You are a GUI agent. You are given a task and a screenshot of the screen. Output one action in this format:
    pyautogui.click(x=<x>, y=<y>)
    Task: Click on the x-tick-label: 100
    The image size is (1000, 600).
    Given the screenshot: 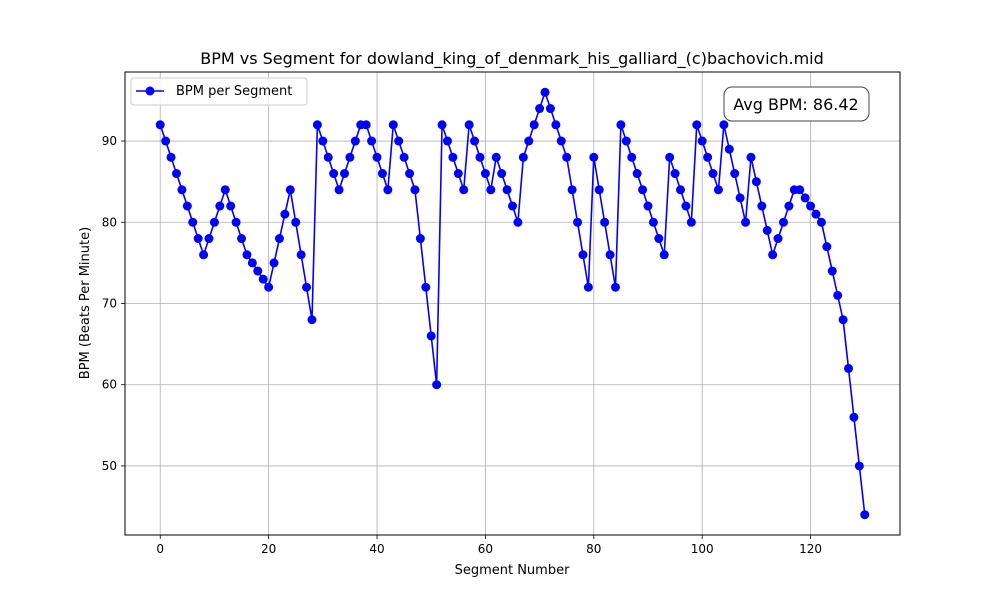 What is the action you would take?
    pyautogui.click(x=702, y=549)
    